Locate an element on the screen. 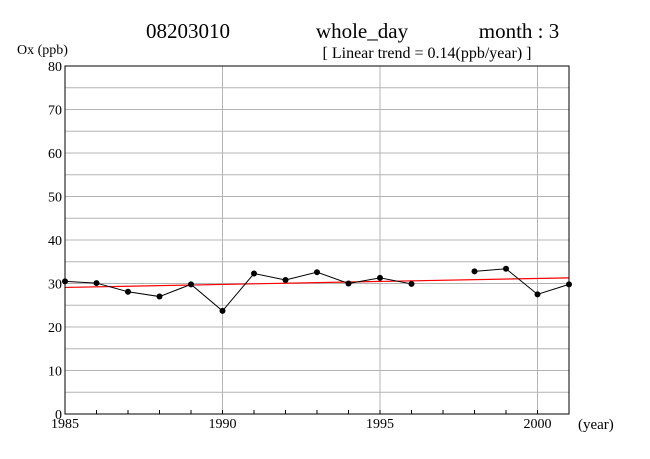 This screenshot has width=650, height=459. y-tick-label: 0 is located at coordinates (58, 415).